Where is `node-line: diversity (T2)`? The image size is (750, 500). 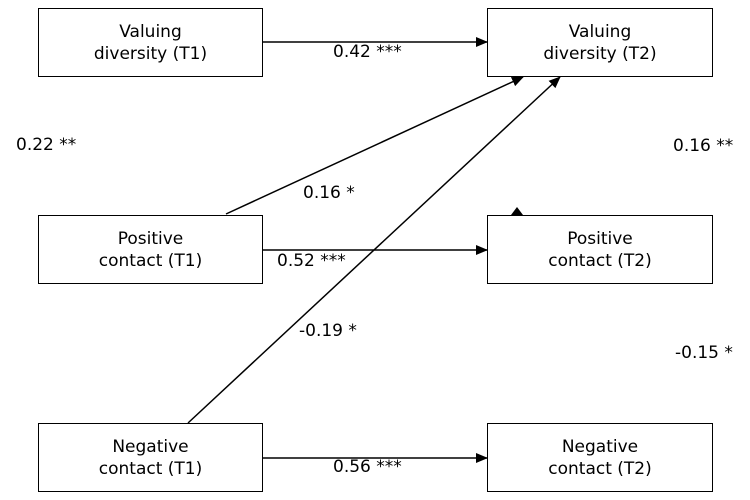
node-line: diversity (T2) is located at coordinates (600, 53).